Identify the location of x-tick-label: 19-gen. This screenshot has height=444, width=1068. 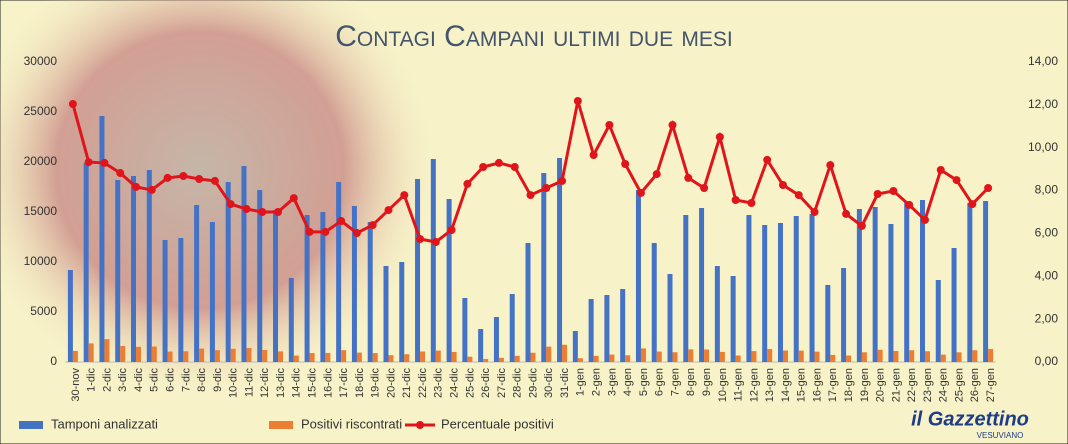
(865, 385).